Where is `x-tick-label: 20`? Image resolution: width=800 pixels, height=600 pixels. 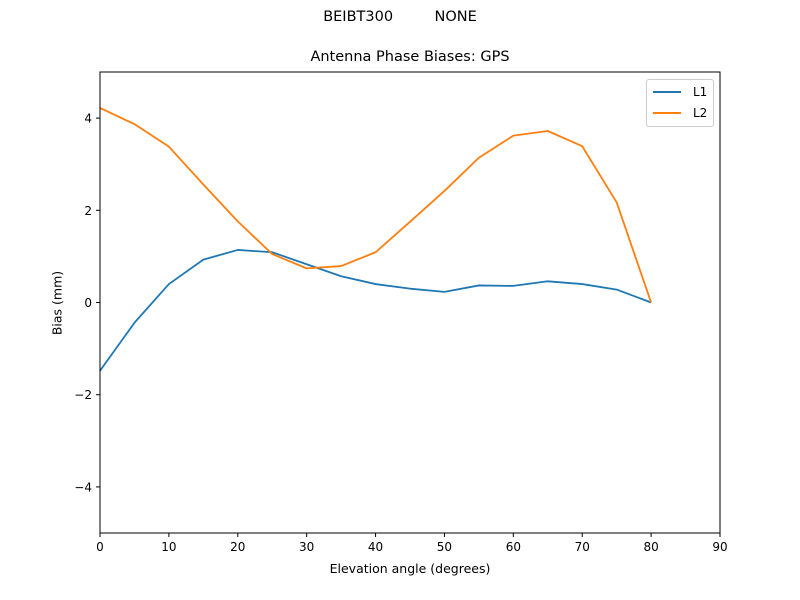 x-tick-label: 20 is located at coordinates (237, 547).